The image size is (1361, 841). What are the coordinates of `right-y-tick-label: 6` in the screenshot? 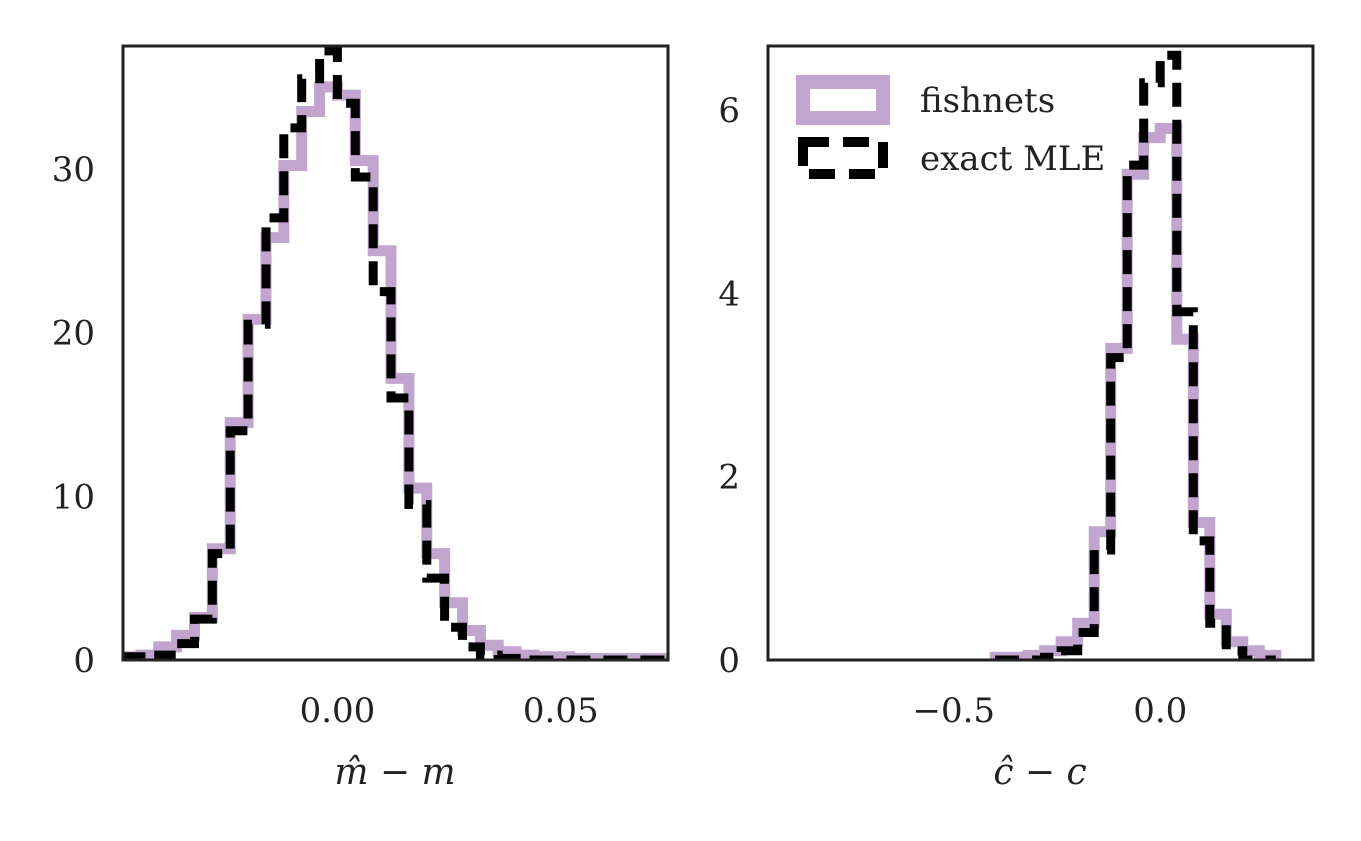 It's located at (729, 111).